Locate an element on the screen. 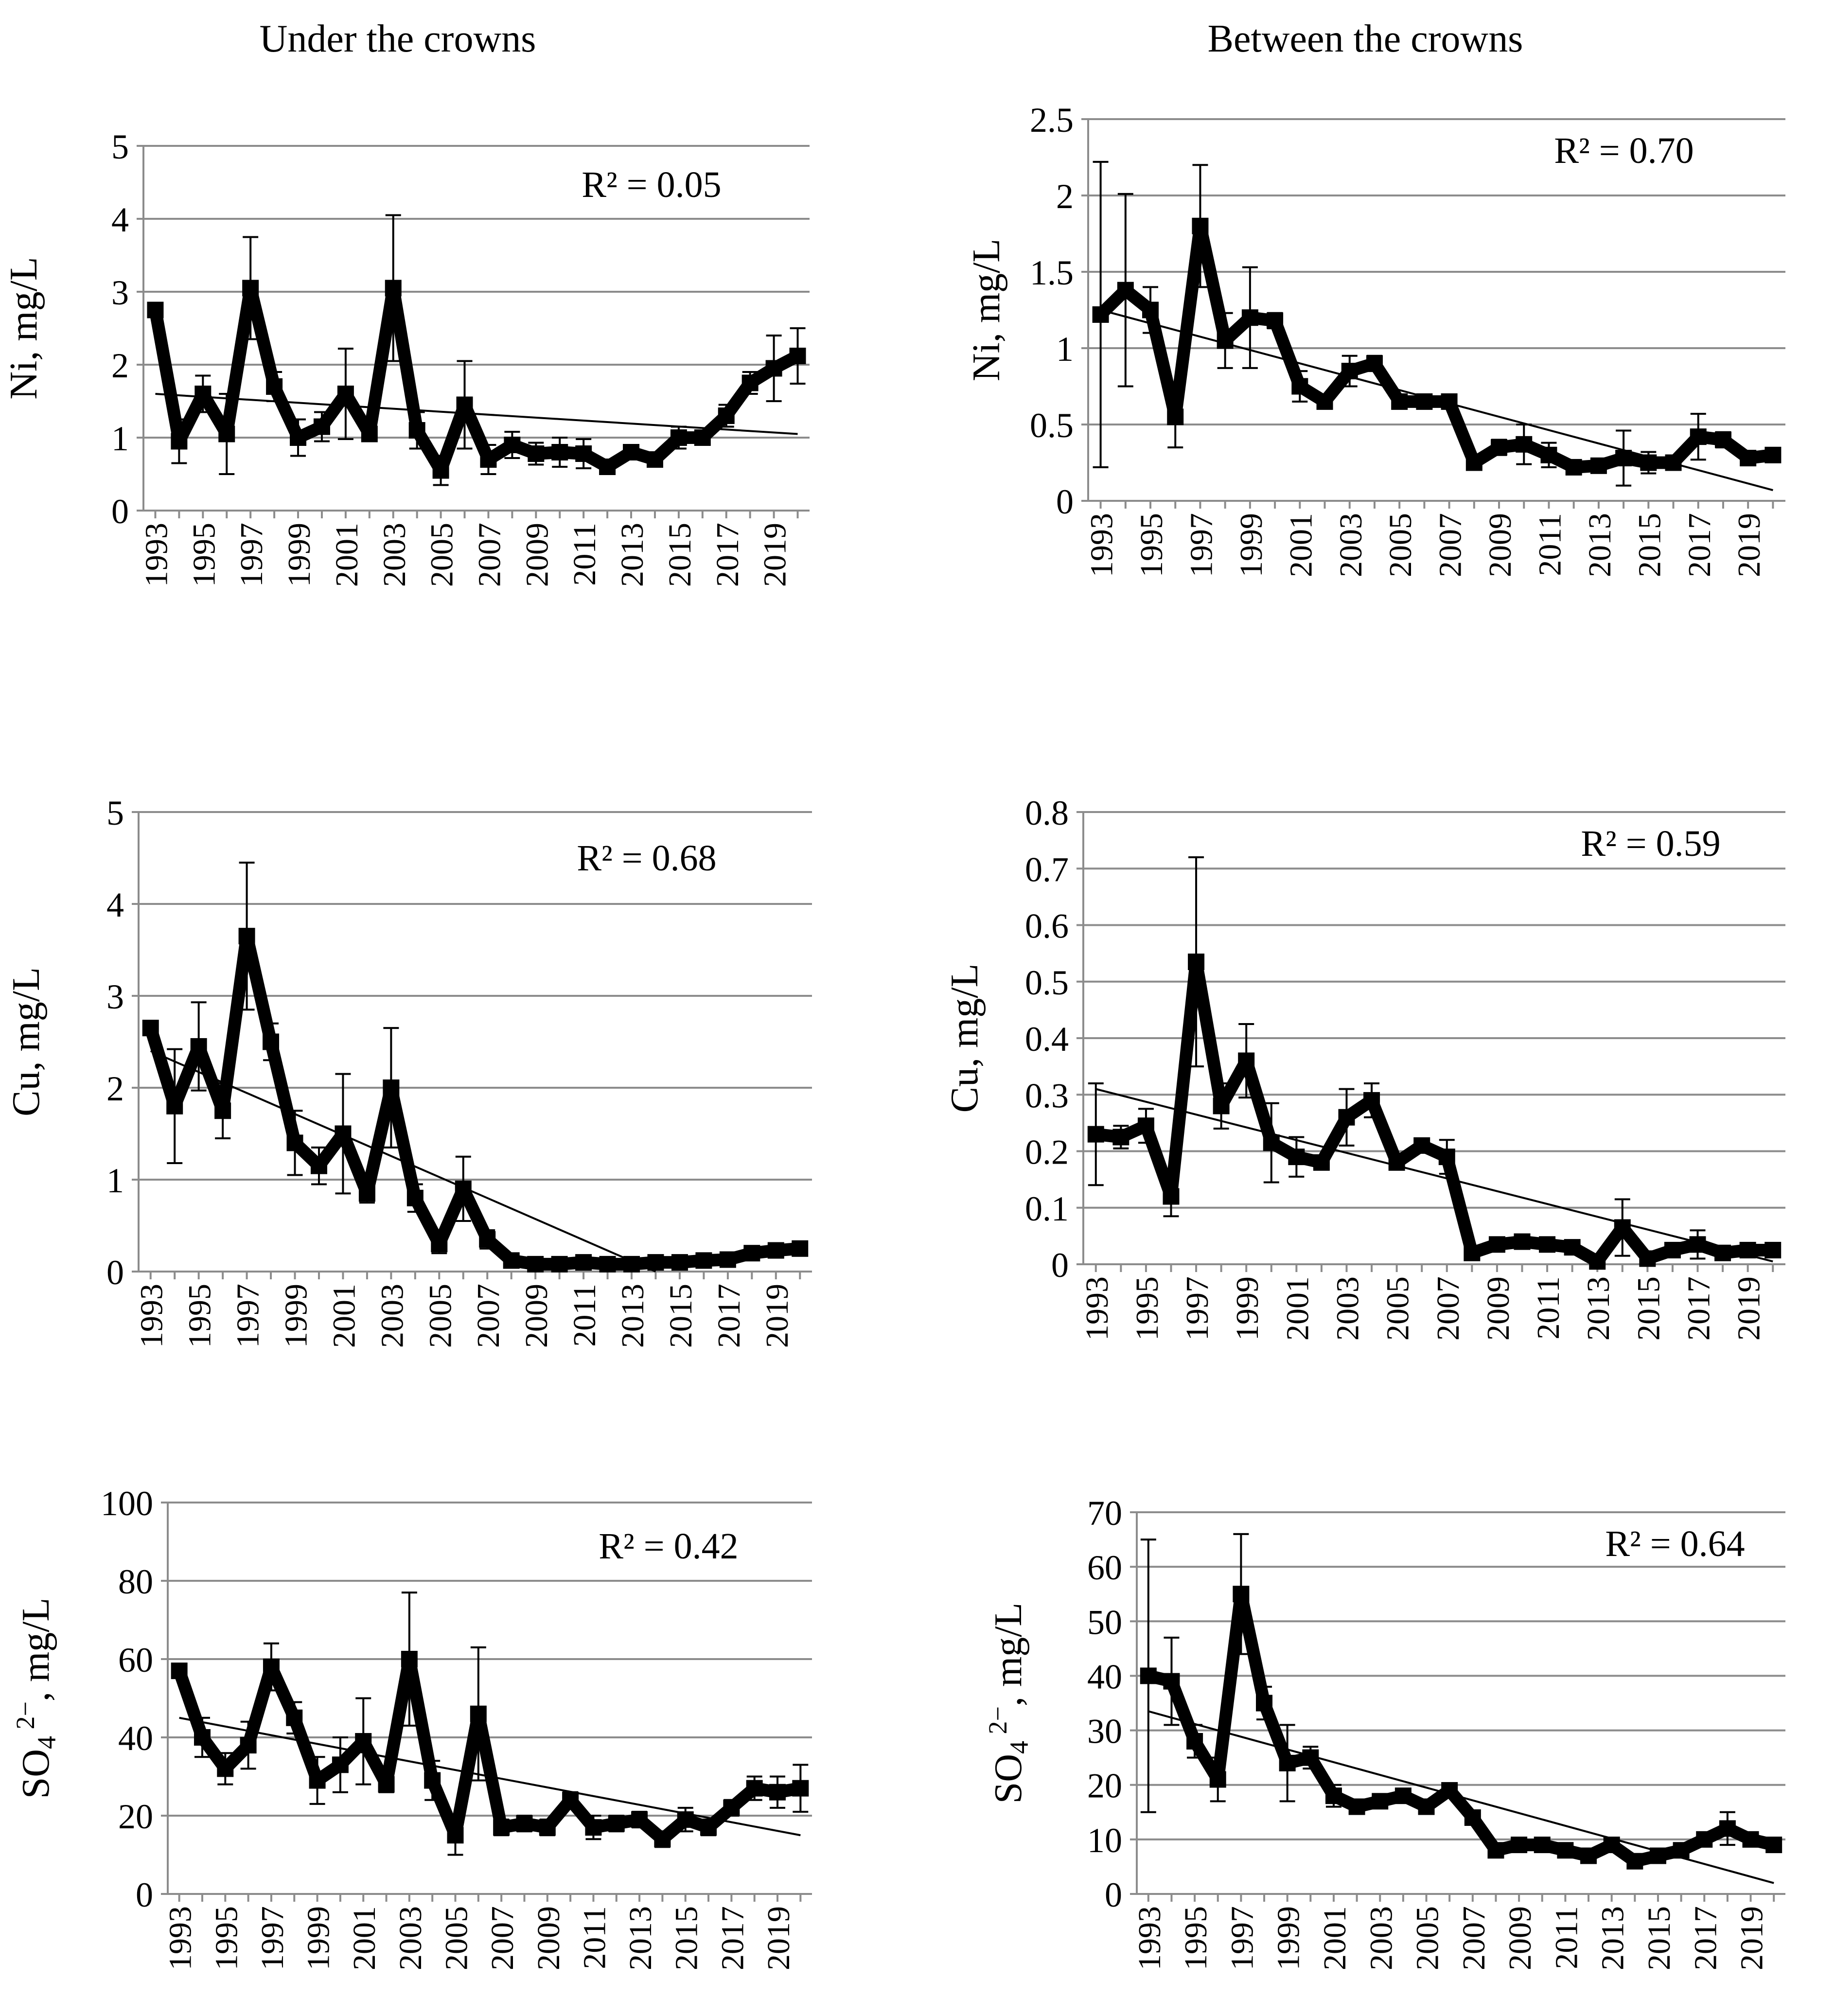  y-tick-label: 30 is located at coordinates (1104, 1731).